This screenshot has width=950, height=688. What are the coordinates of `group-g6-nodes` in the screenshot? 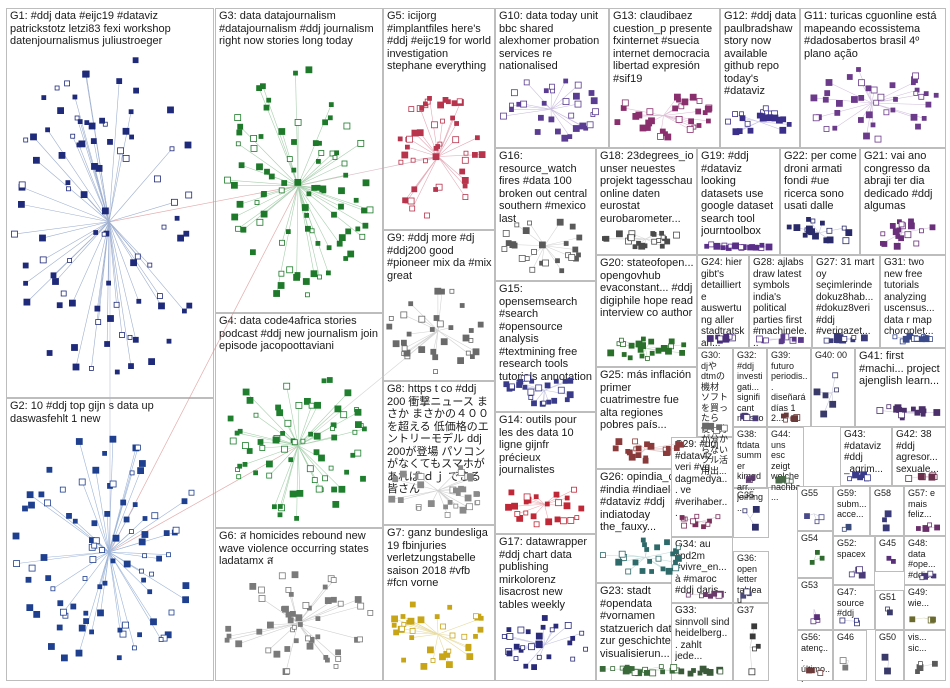 It's located at (299, 623).